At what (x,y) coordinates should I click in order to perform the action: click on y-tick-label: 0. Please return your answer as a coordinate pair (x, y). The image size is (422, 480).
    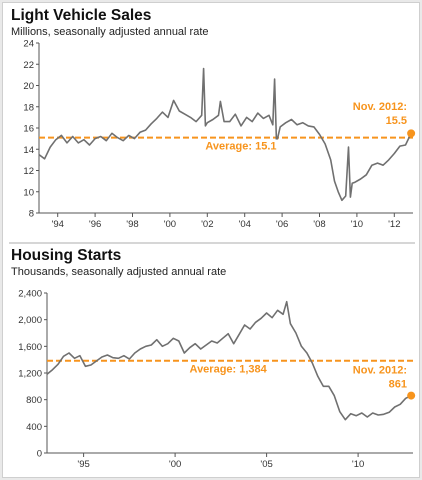
    Looking at the image, I should click on (39, 454).